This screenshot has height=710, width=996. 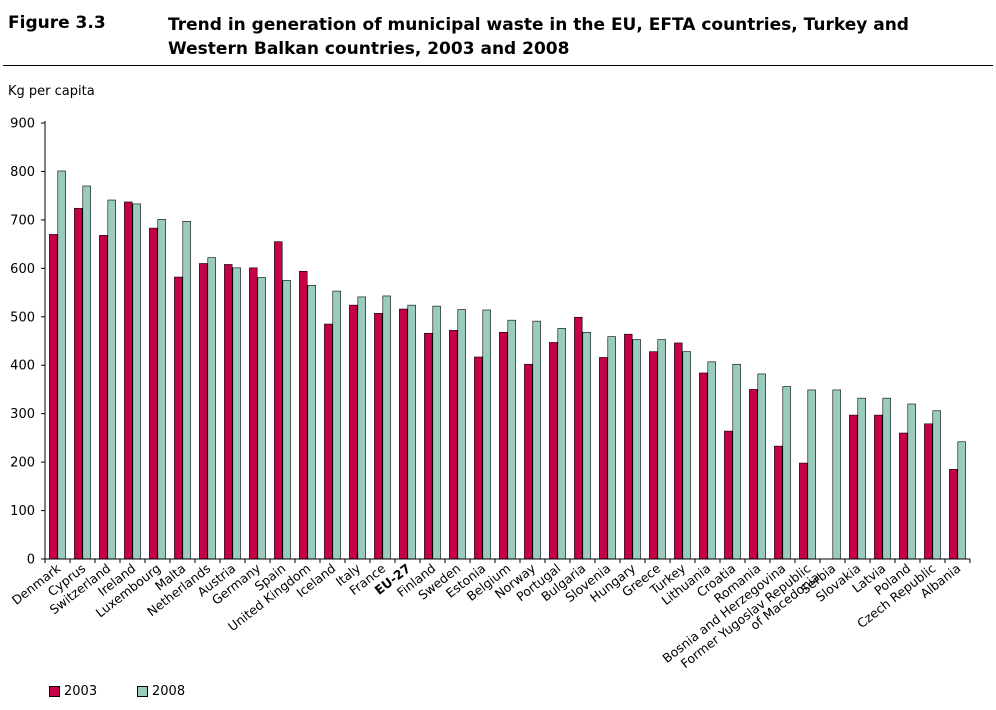 What do you see at coordinates (686, 455) in the screenshot?
I see `bar-2008-turkey` at bounding box center [686, 455].